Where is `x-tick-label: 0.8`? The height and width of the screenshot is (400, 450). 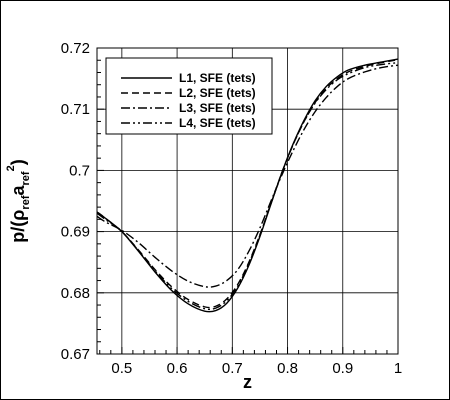
x-tick-label: 0.8 is located at coordinates (287, 368).